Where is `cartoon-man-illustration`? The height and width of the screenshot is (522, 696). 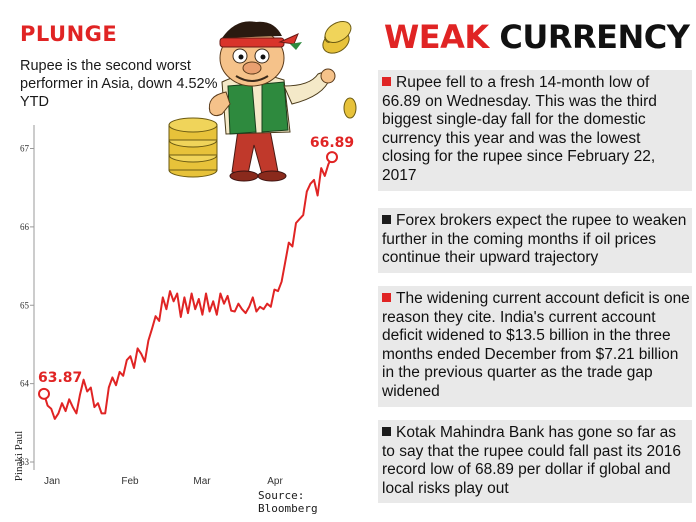
cartoon-man-illustration is located at coordinates (262, 101).